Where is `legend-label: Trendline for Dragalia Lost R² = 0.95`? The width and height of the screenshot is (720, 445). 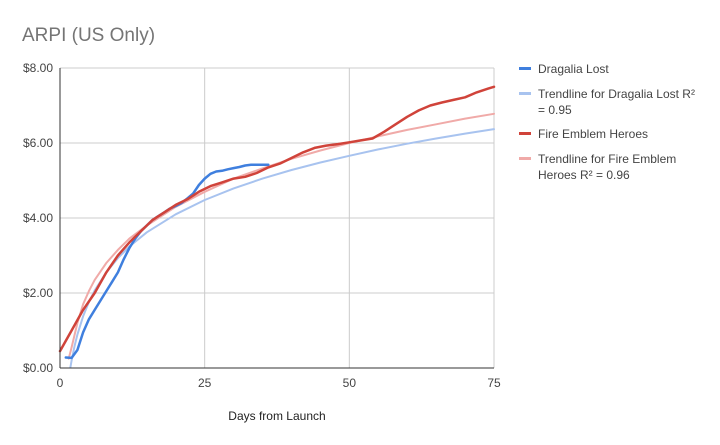 legend-label: Trendline for Dragalia Lost R² = 0.95 is located at coordinates (616, 102).